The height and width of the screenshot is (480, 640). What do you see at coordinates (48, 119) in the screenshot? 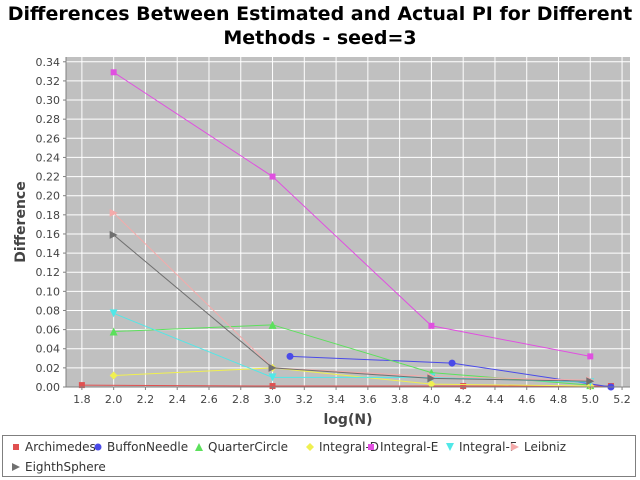
I see `y-tick-label: 0.28` at bounding box center [48, 119].